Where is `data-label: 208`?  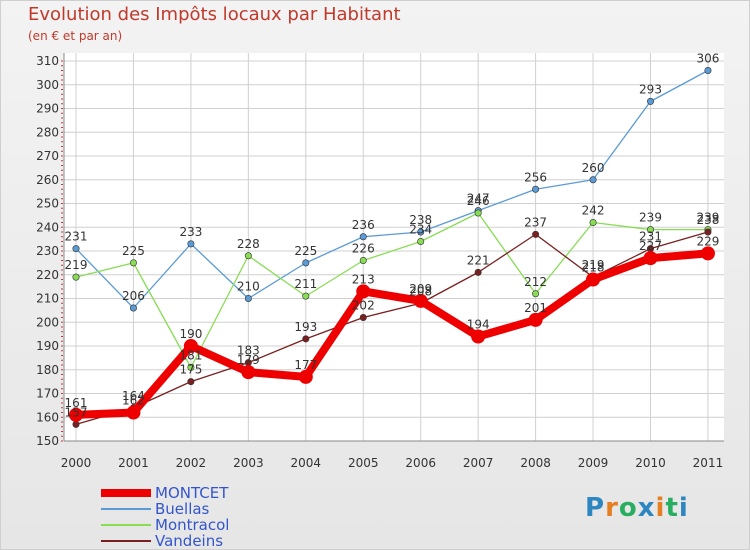 data-label: 208 is located at coordinates (420, 291).